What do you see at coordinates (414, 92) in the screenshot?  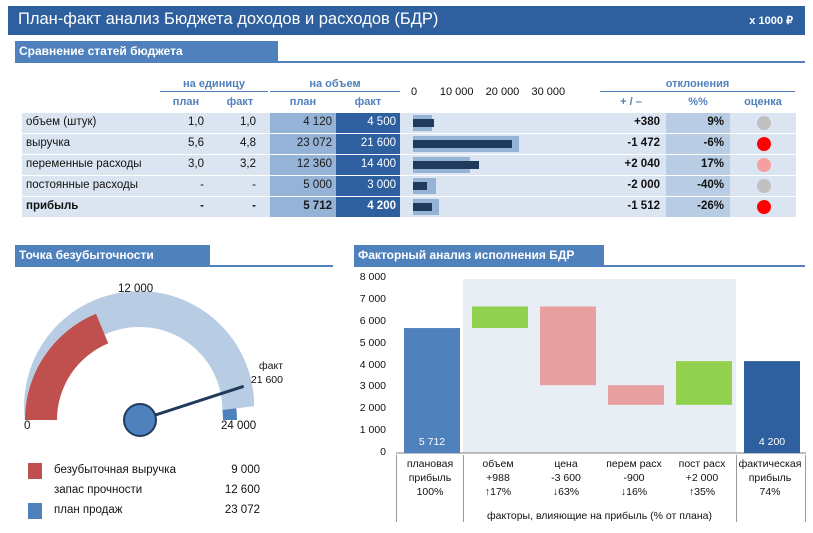 I see `bar-axis-tick: 0` at bounding box center [414, 92].